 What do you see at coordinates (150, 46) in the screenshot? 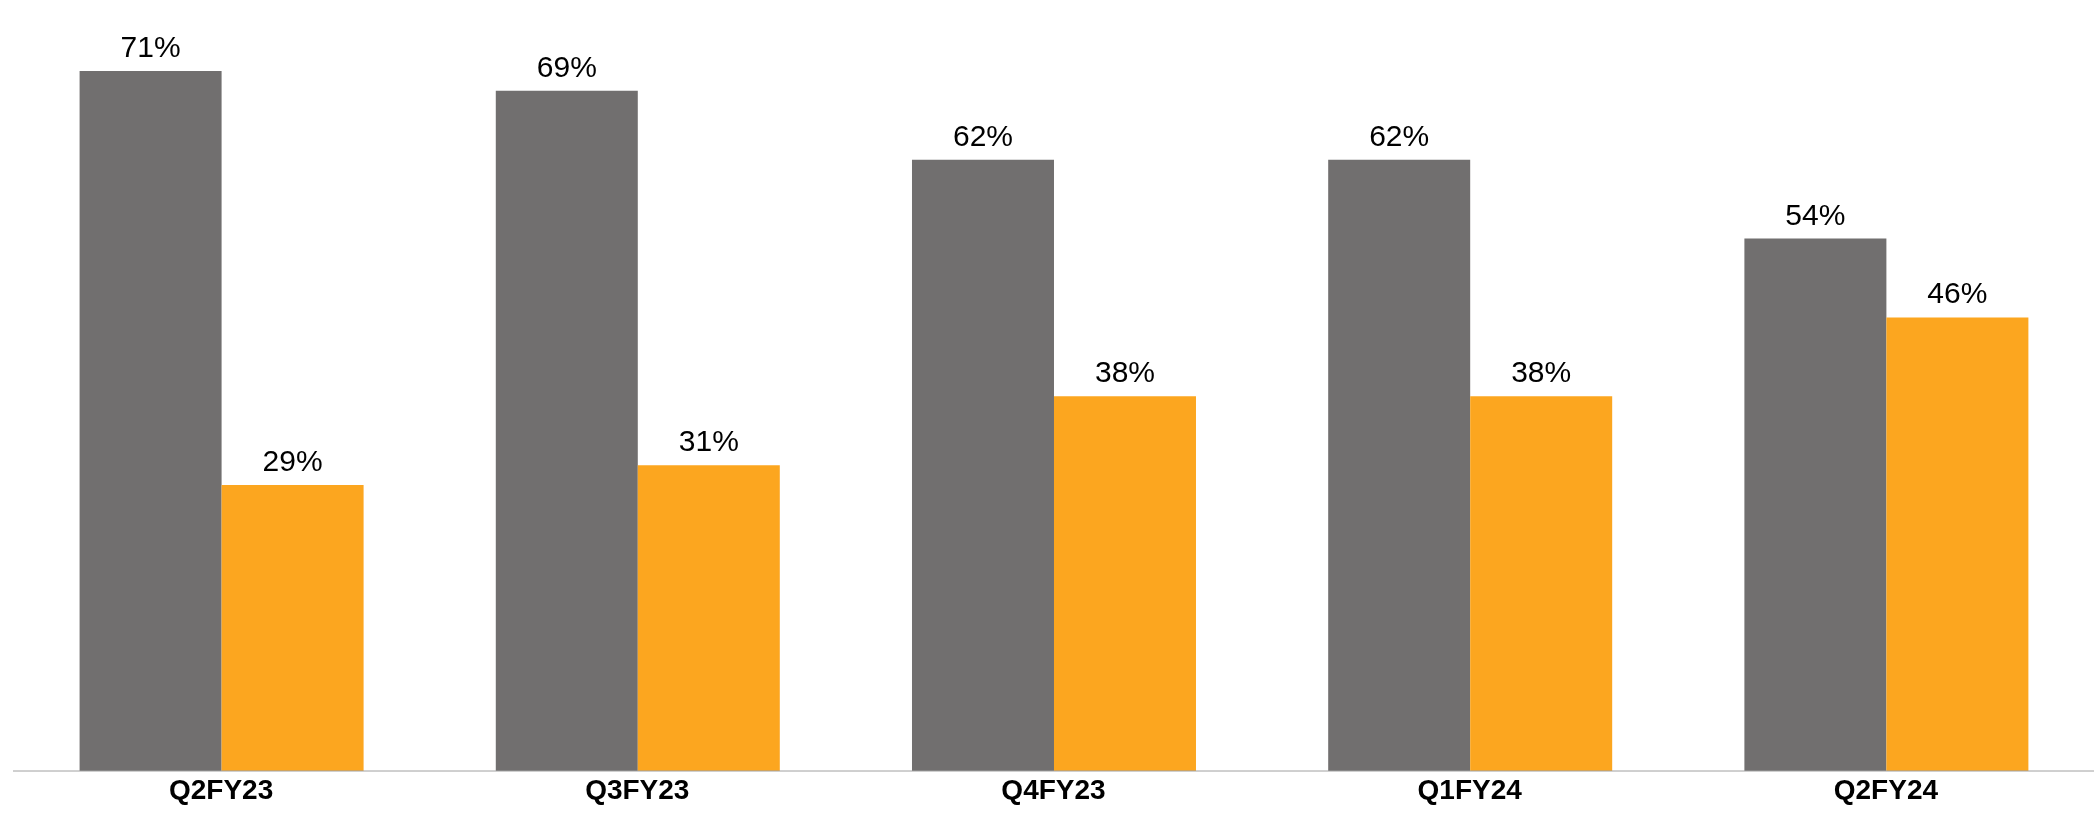
I see `data-label: 71%` at bounding box center [150, 46].